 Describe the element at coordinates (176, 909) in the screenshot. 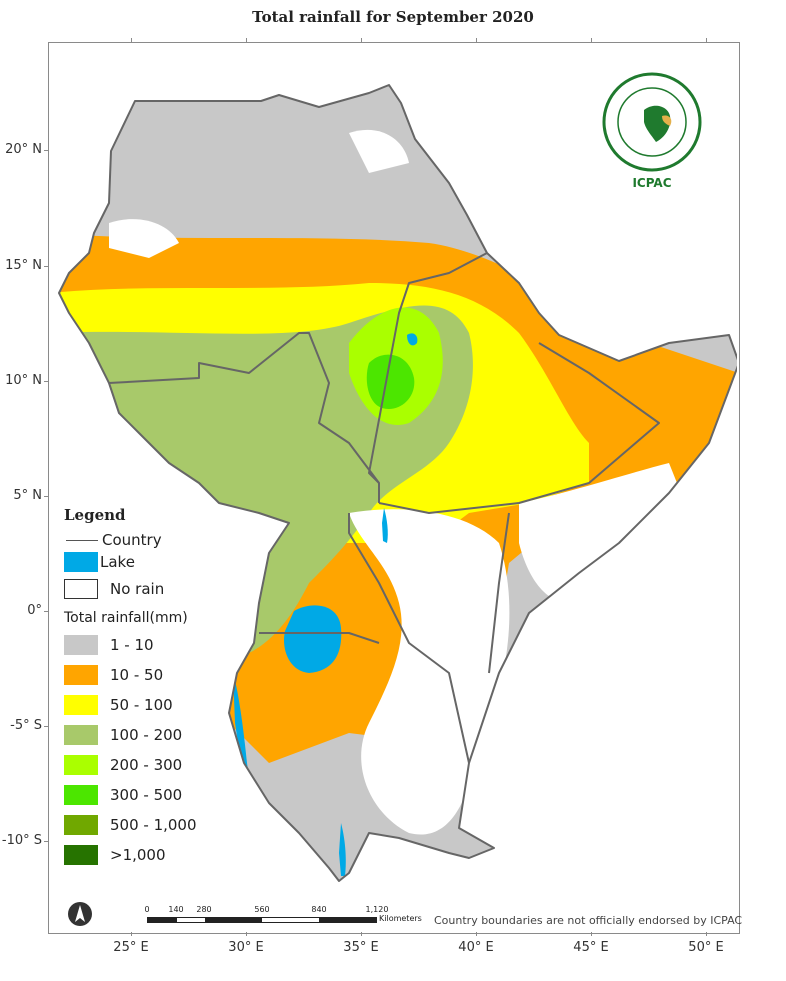

I see `scale-tick-label: 140` at that location.